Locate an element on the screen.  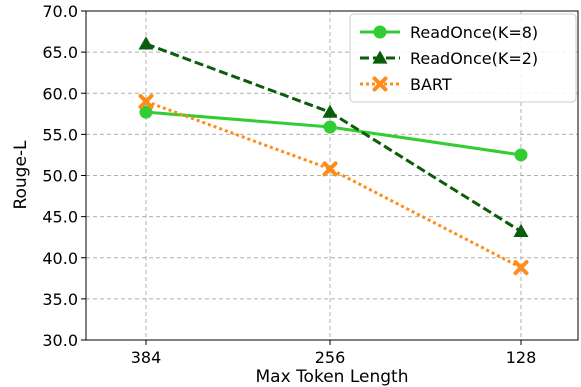
y-tick-label: 30.0 is located at coordinates (60, 340).